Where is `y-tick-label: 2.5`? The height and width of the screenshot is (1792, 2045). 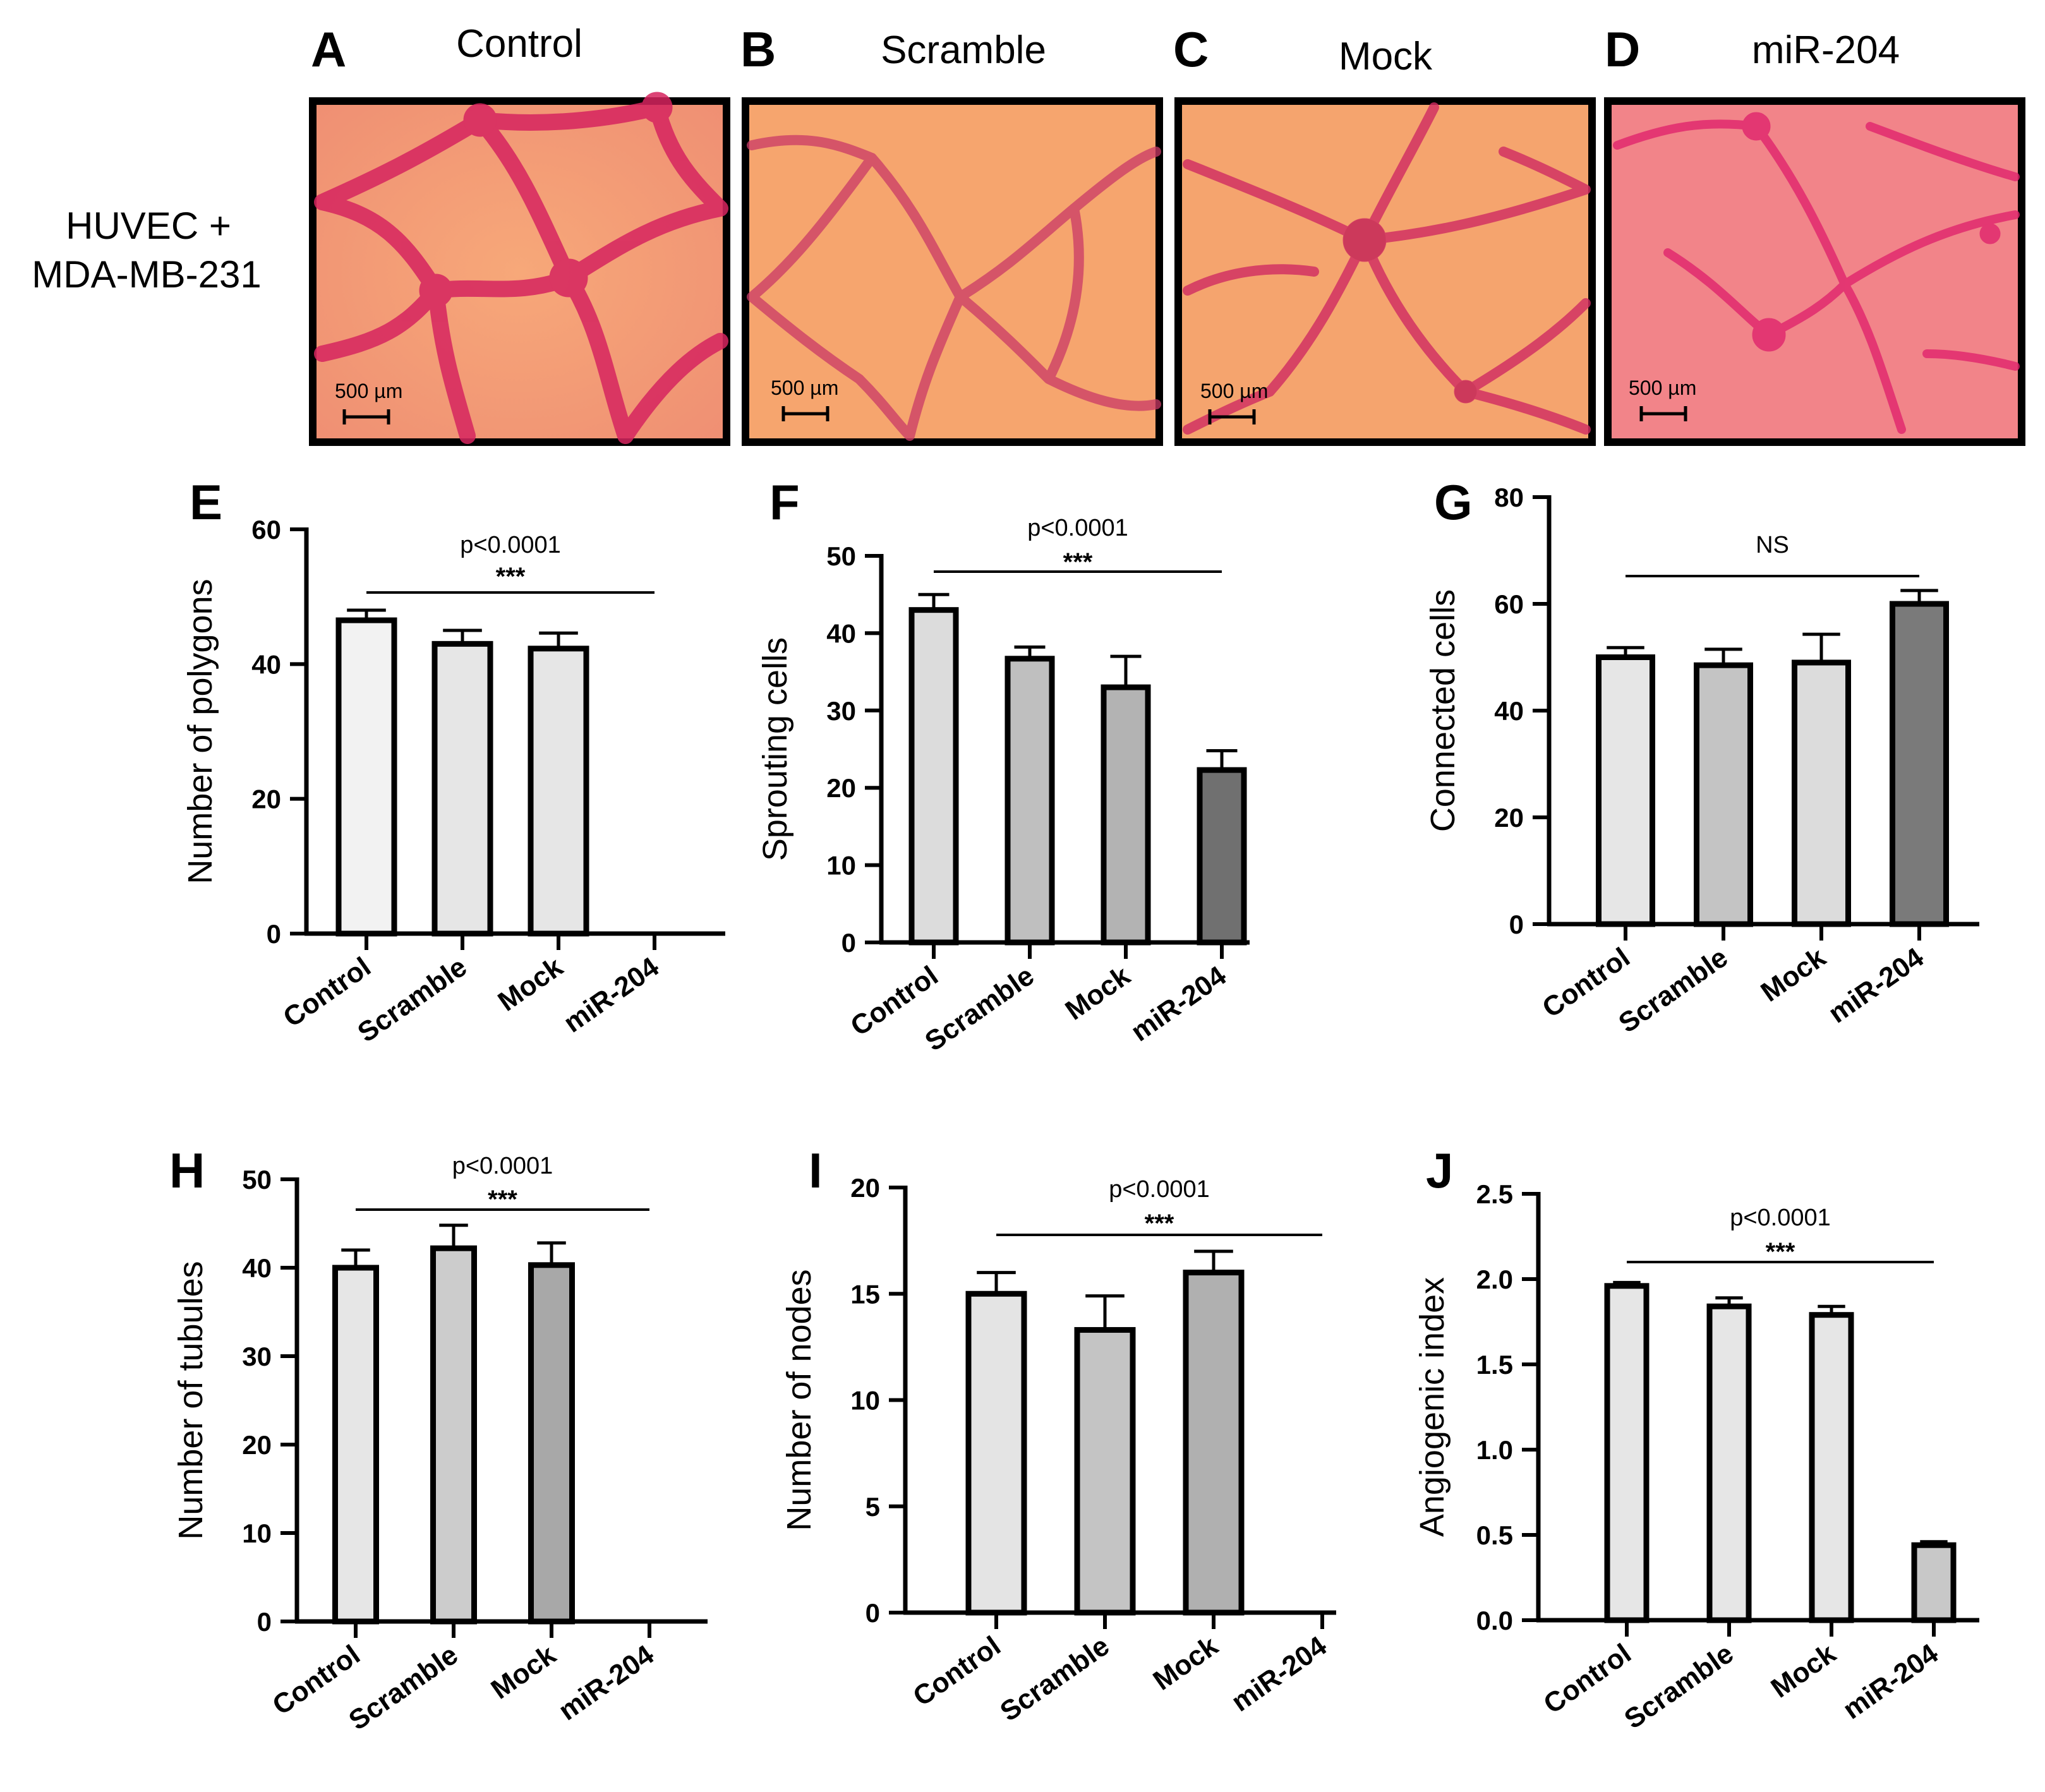 y-tick-label: 2.5 is located at coordinates (1494, 1194).